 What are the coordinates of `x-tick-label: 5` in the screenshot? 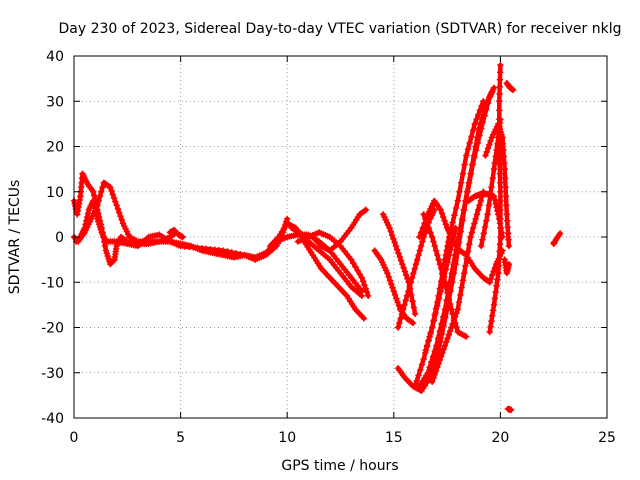 It's located at (180, 438).